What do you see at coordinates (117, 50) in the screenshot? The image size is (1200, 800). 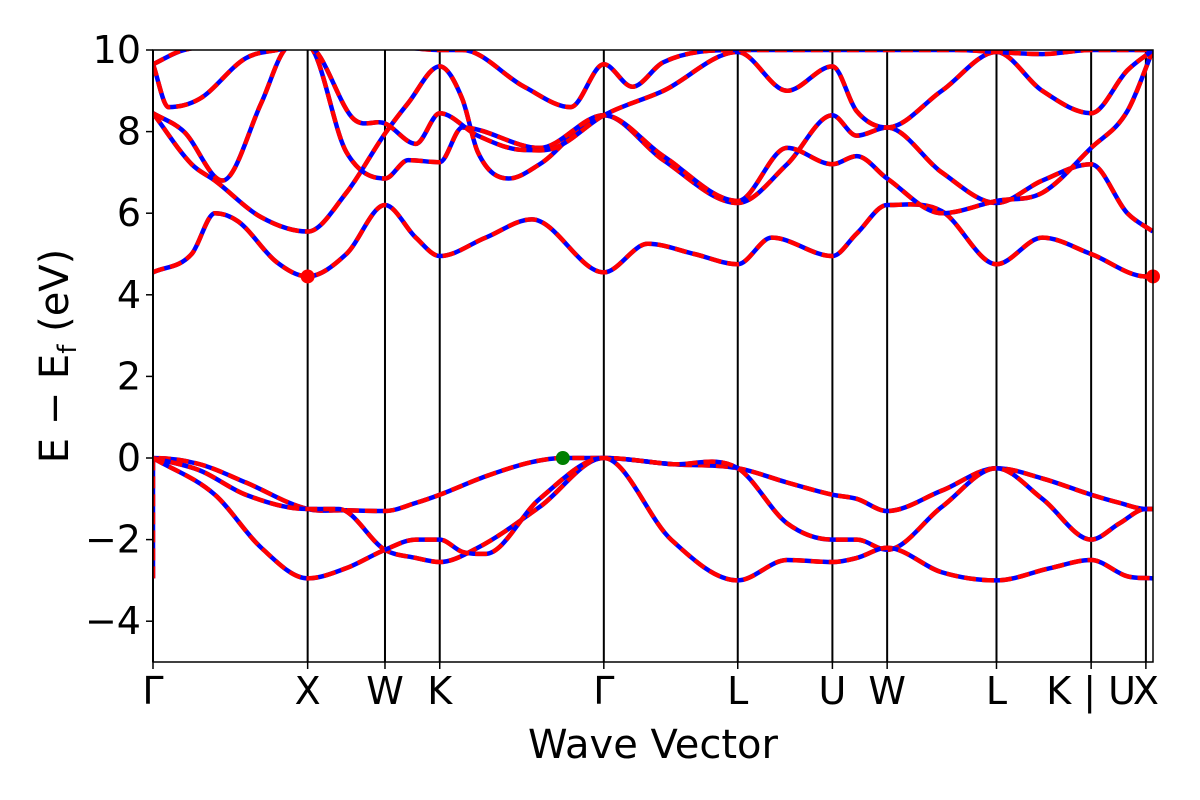 I see `y-tick-label-7: 10` at bounding box center [117, 50].